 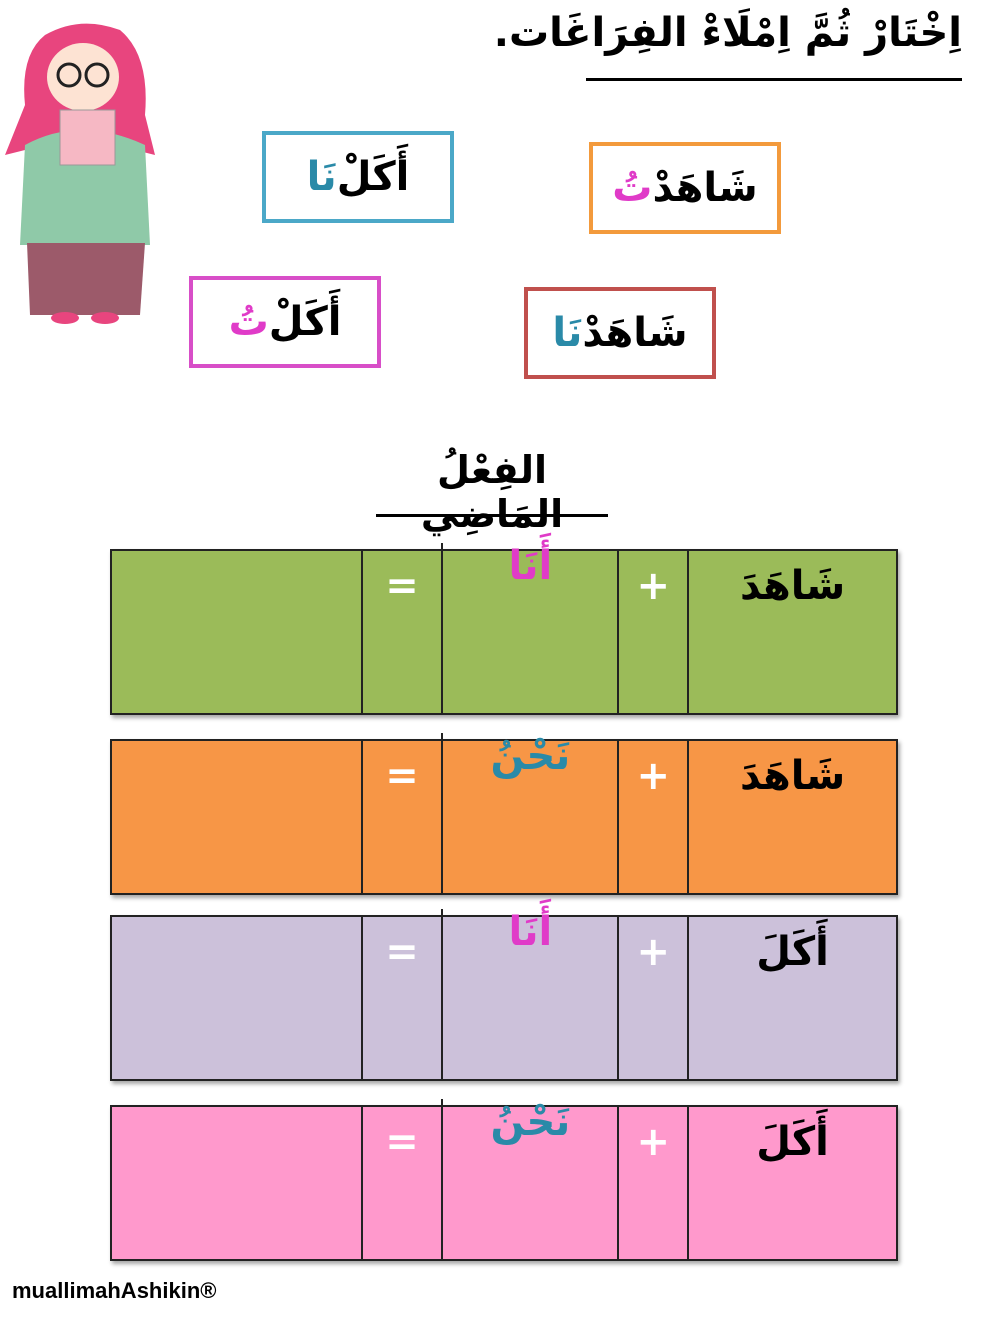 I want to click on equation-row: = أَنَا + شَاهَدَ, so click(x=504, y=629).